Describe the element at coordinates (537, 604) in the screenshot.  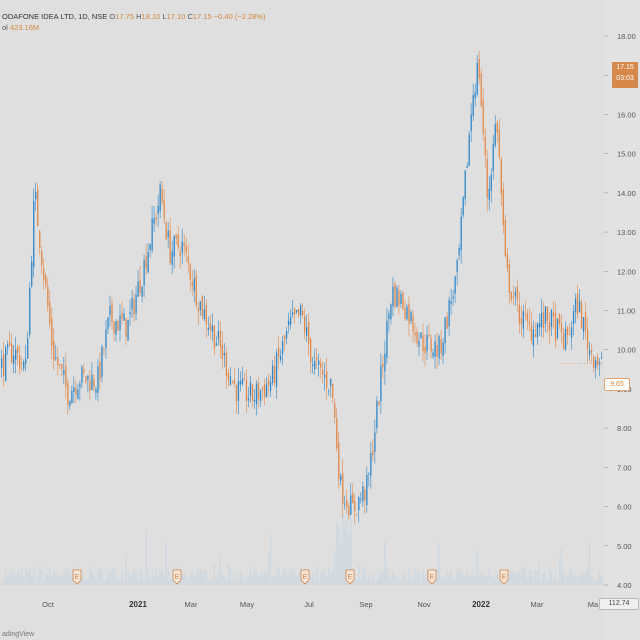
I see `x-tick-label: Mar` at that location.